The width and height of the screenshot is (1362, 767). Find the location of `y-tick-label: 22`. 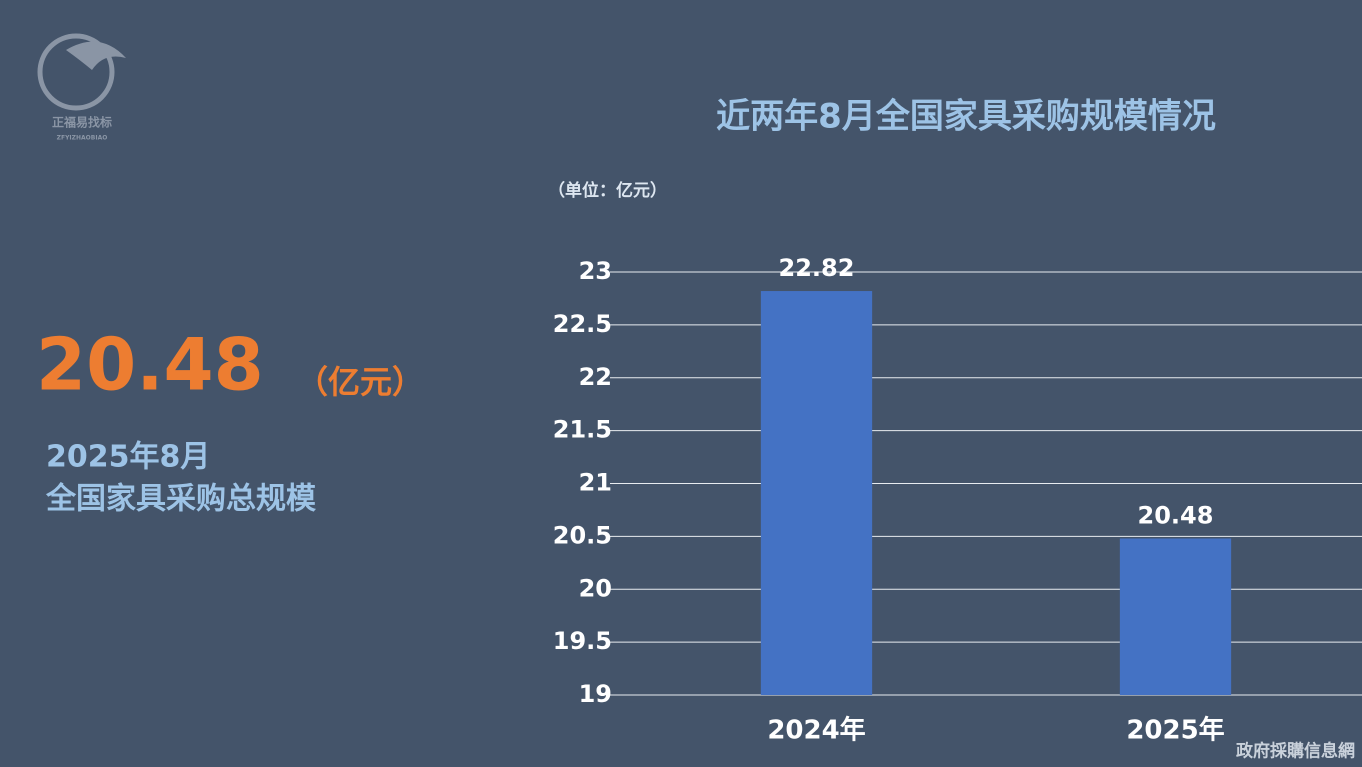

y-tick-label: 22 is located at coordinates (595, 377).